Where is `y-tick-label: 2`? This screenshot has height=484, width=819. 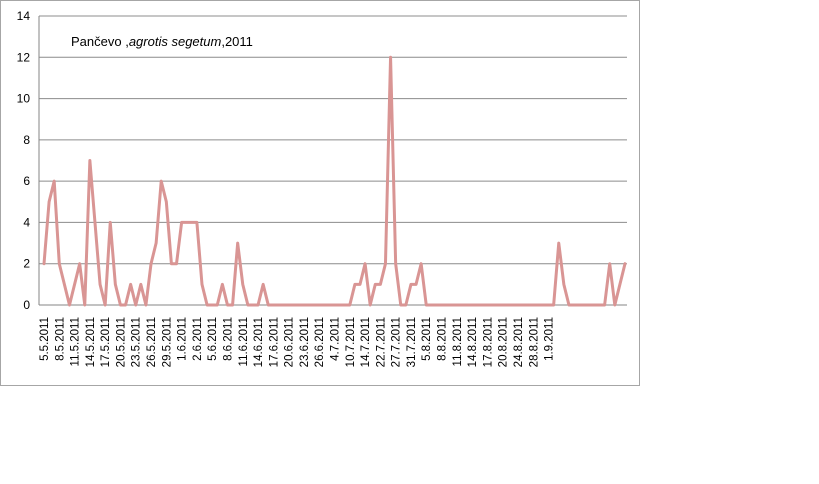
y-tick-label: 2 is located at coordinates (26, 264).